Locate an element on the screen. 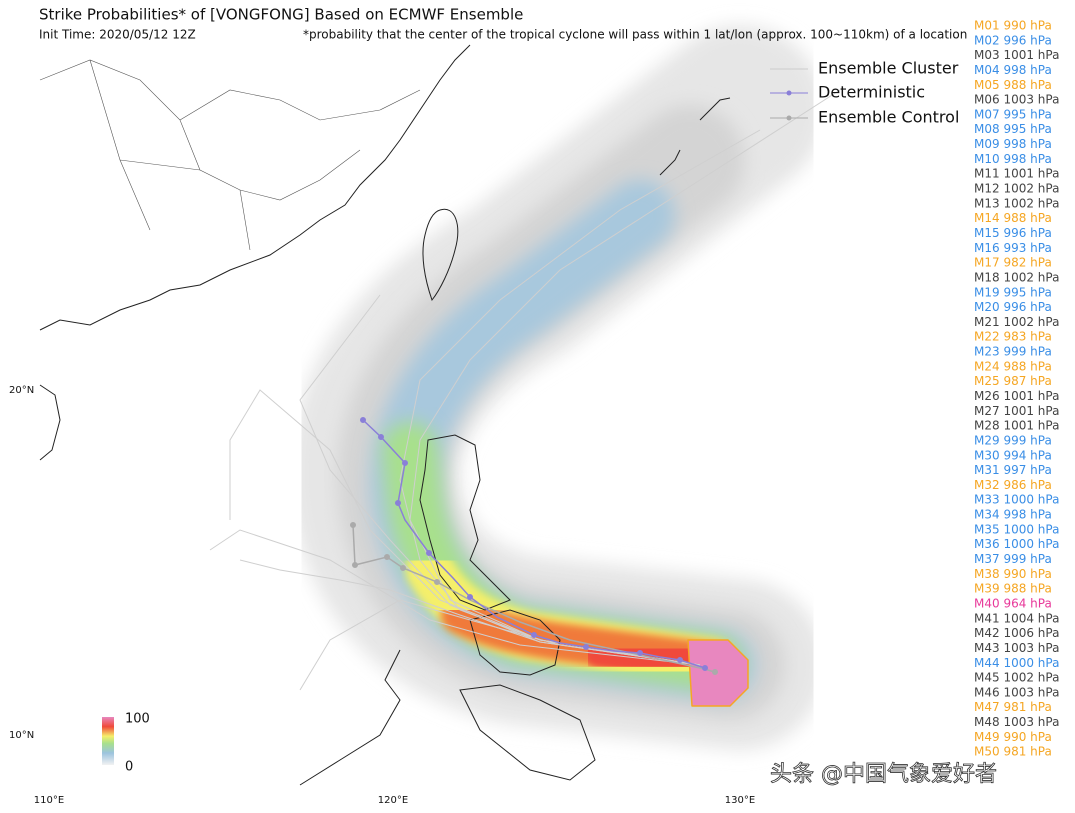  colorbar-min: 0 is located at coordinates (129, 767).